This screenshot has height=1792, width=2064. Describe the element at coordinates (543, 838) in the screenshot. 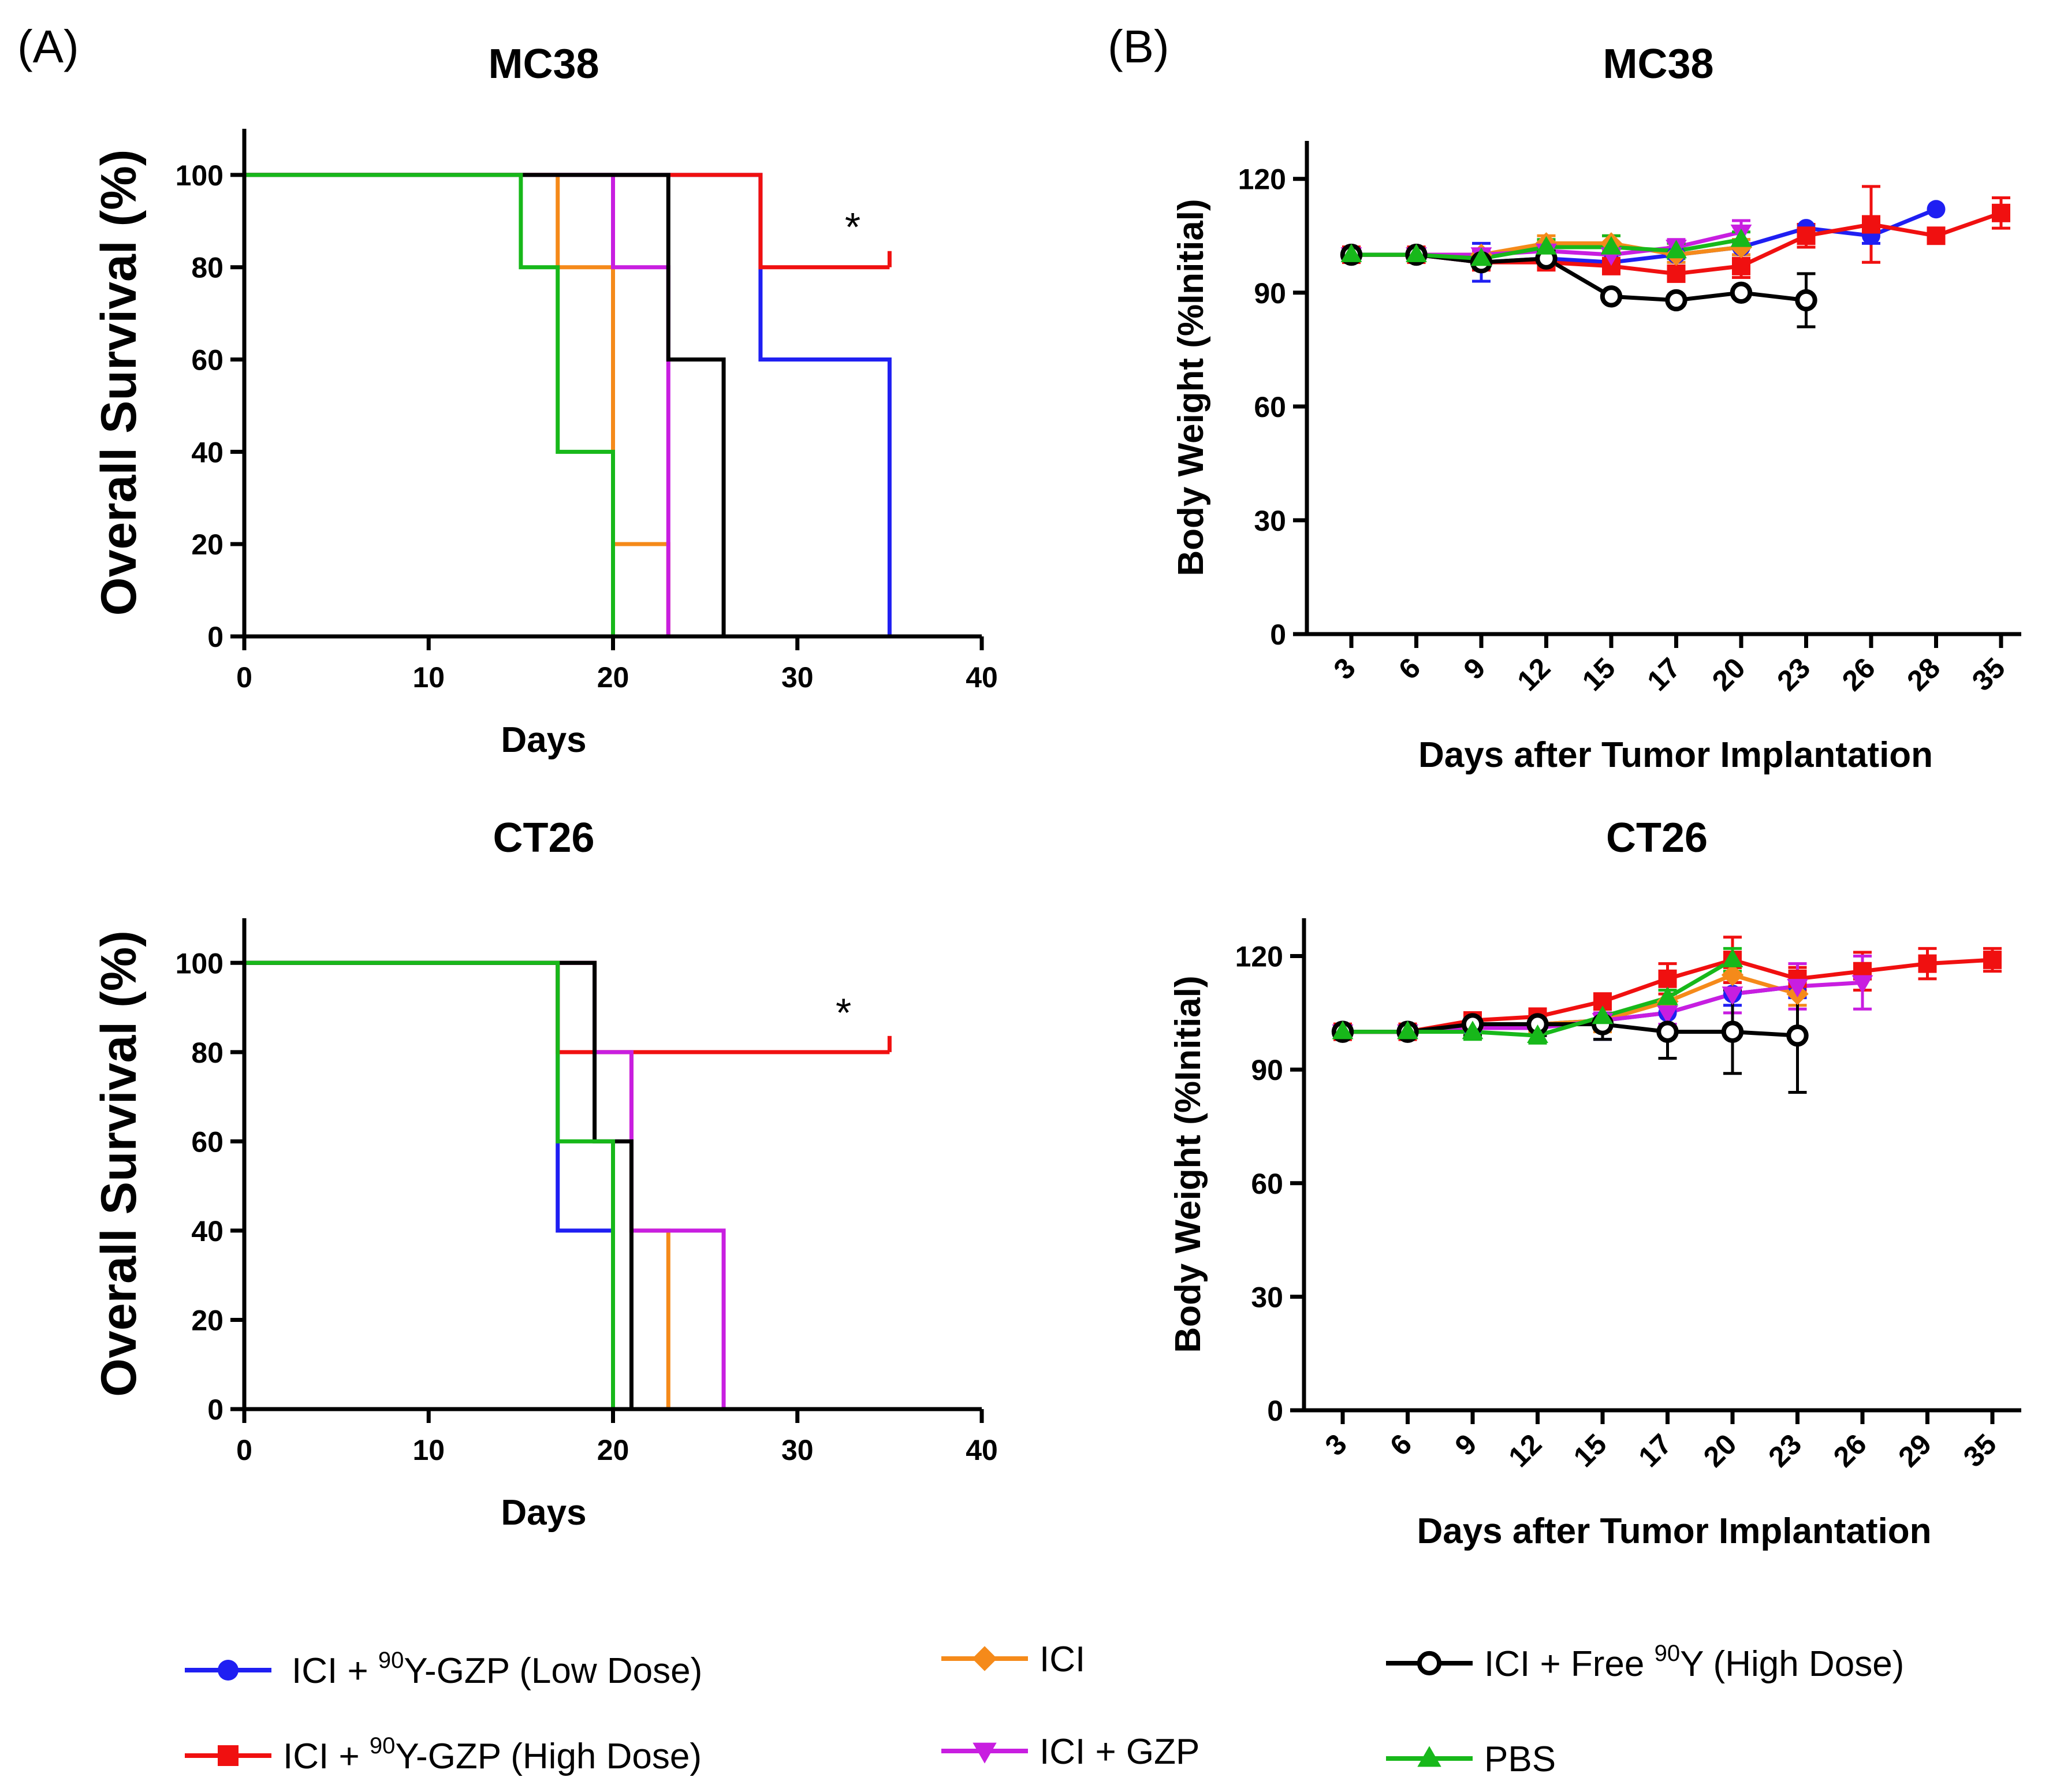

I see `chart-title: CT26` at that location.